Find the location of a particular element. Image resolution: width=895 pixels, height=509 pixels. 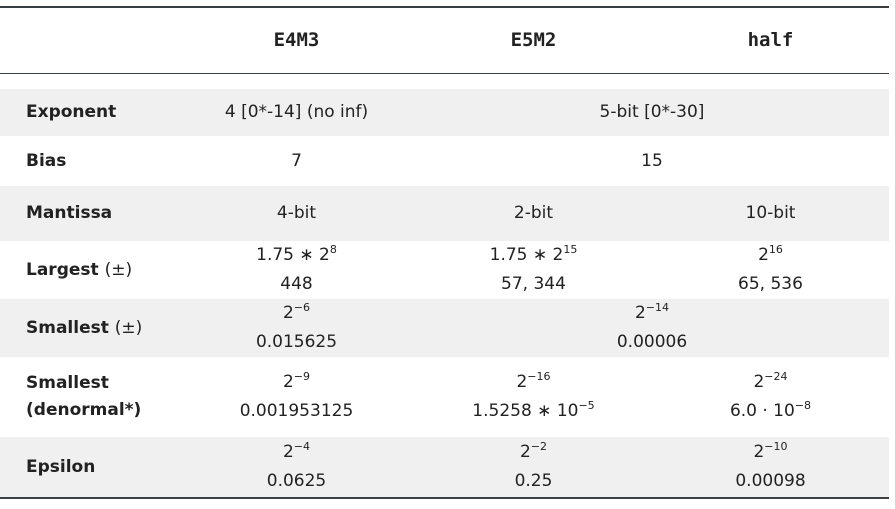

table-row: Smallest (±) 2−6 0.015625 2−14 0.00006 is located at coordinates (444, 328).